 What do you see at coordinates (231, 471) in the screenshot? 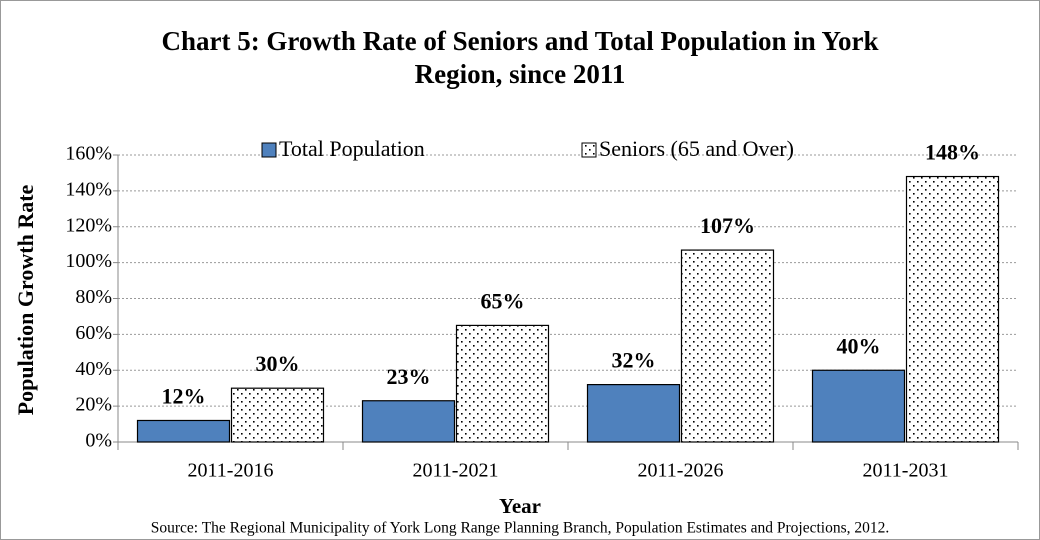
I see `x-tick-label: 2011-2016` at bounding box center [231, 471].